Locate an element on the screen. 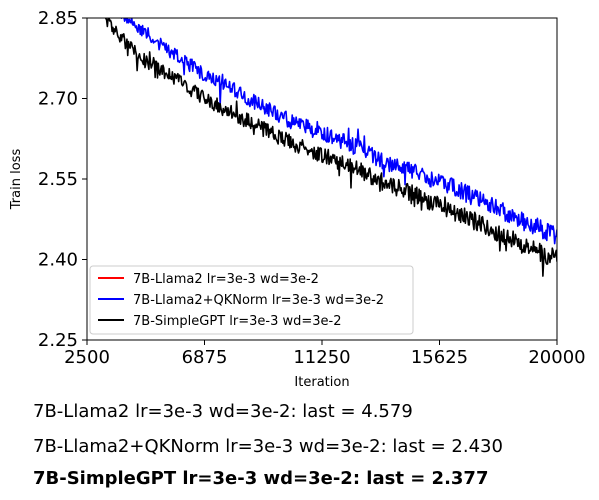 This screenshot has height=500, width=599. x-axis-label: Iteration is located at coordinates (321, 382).